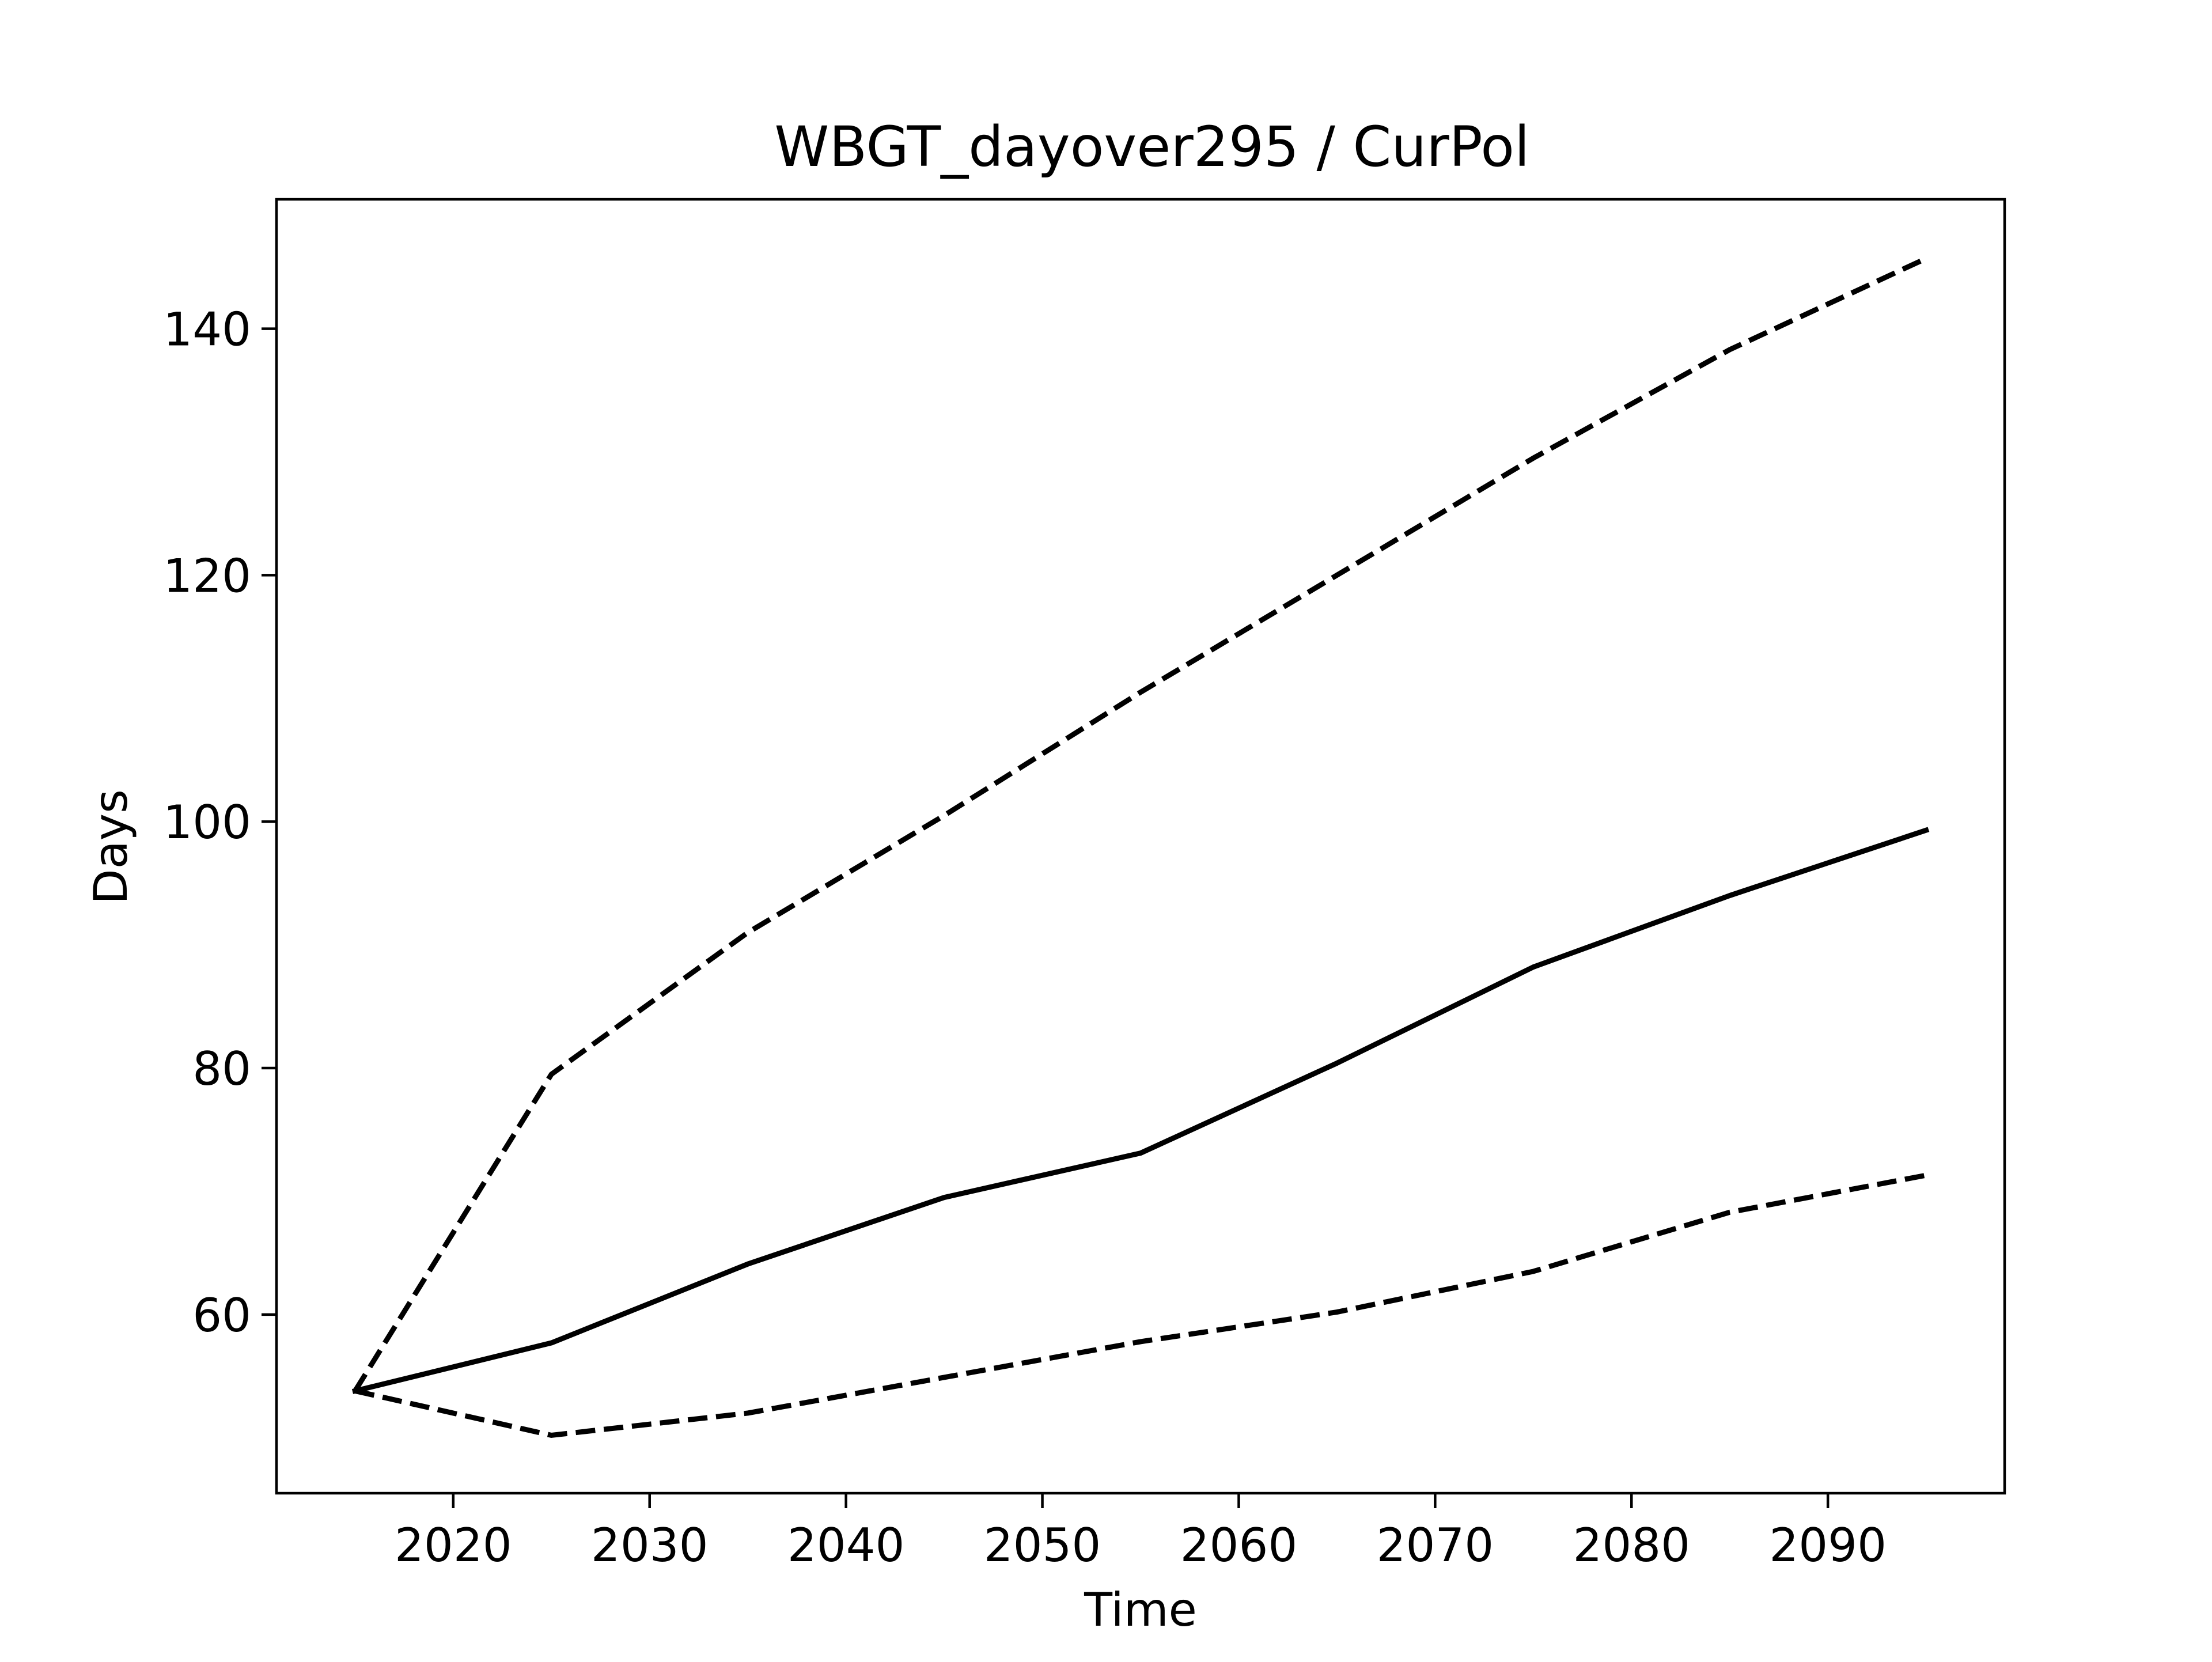 The image size is (2212, 1662). What do you see at coordinates (207, 823) in the screenshot?
I see `y-tick-label: 100` at bounding box center [207, 823].